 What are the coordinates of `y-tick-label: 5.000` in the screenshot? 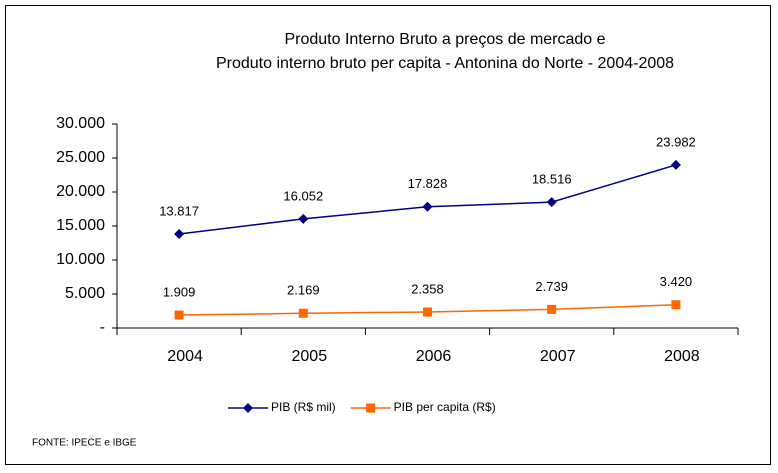 It's located at (85, 293).